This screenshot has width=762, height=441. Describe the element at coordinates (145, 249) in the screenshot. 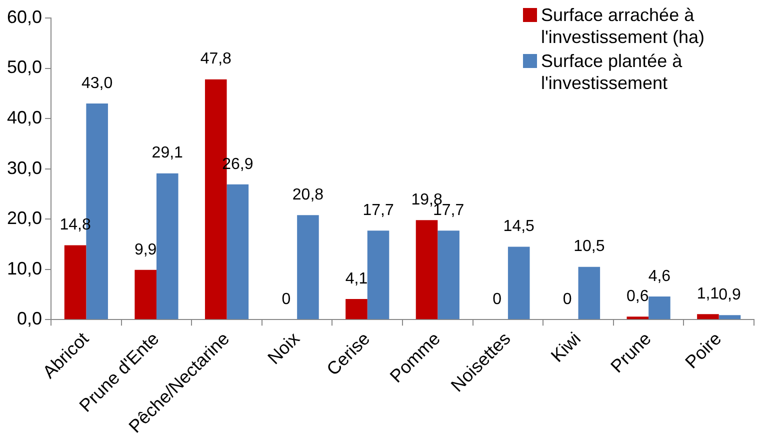

I see `data-label: 9,9` at that location.